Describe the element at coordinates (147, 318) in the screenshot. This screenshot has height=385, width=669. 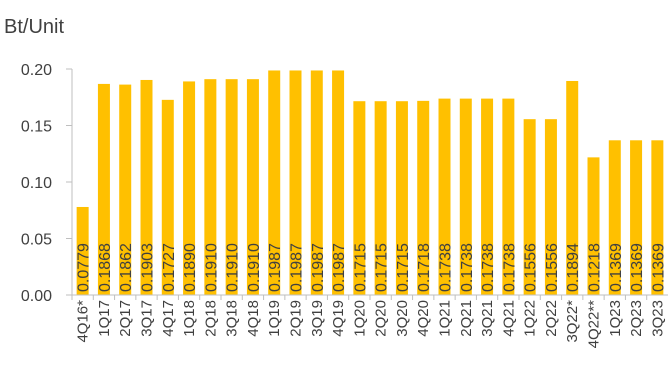
I see `x-tick-label: 3Q17` at that location.